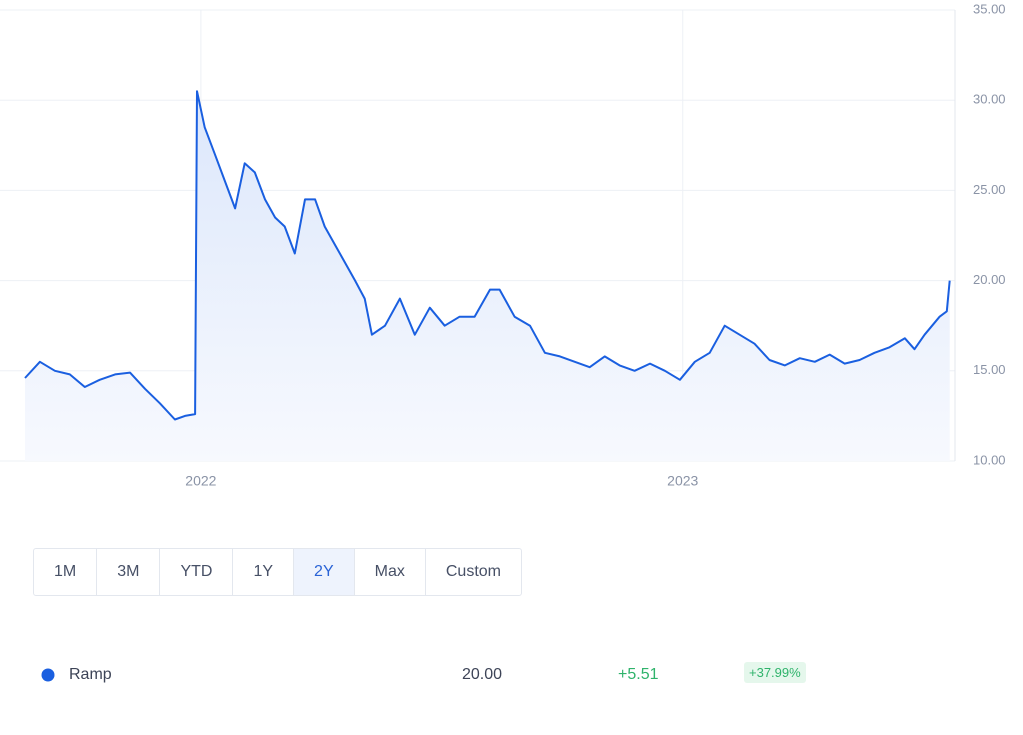  What do you see at coordinates (682, 481) in the screenshot?
I see `x-tick-label: 2023` at bounding box center [682, 481].